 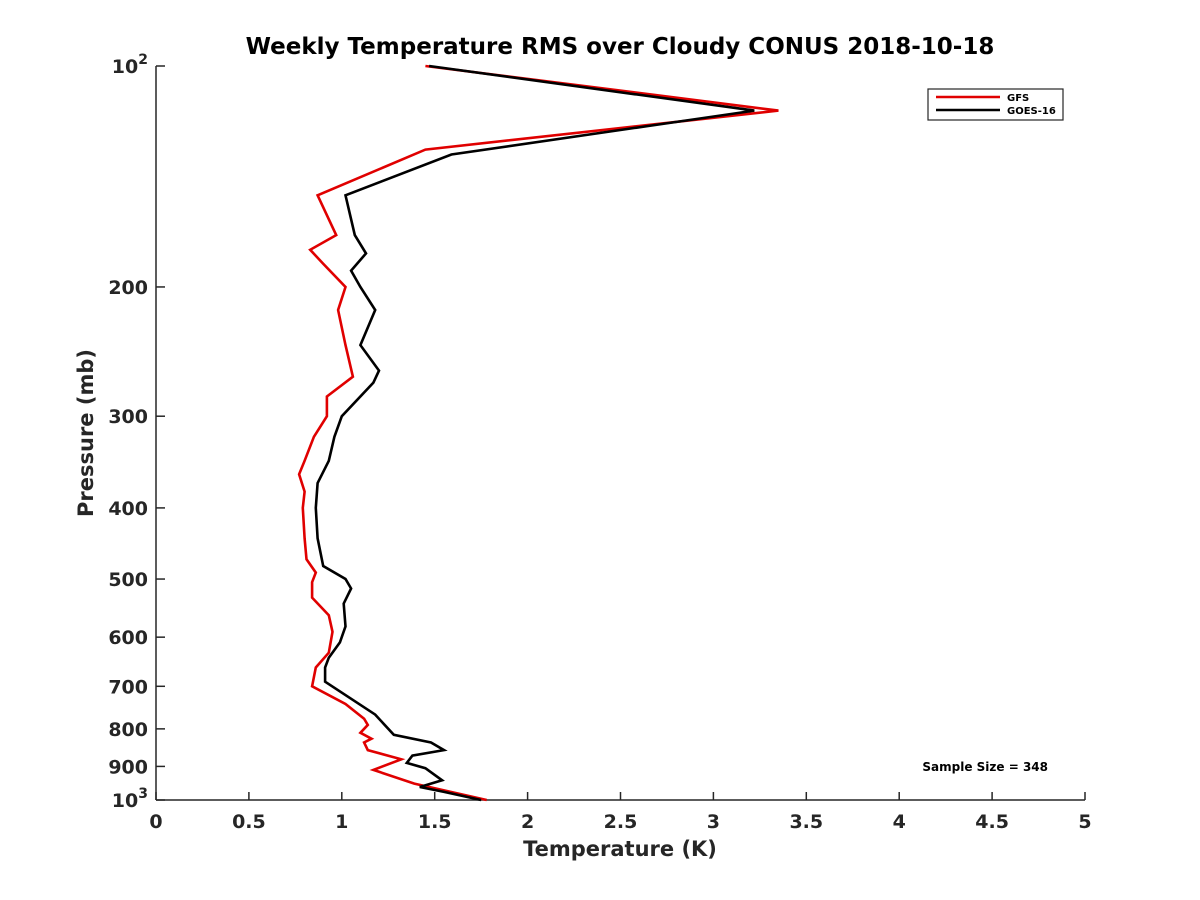 I want to click on y-axis-label: Pressure (mb), so click(x=86, y=433).